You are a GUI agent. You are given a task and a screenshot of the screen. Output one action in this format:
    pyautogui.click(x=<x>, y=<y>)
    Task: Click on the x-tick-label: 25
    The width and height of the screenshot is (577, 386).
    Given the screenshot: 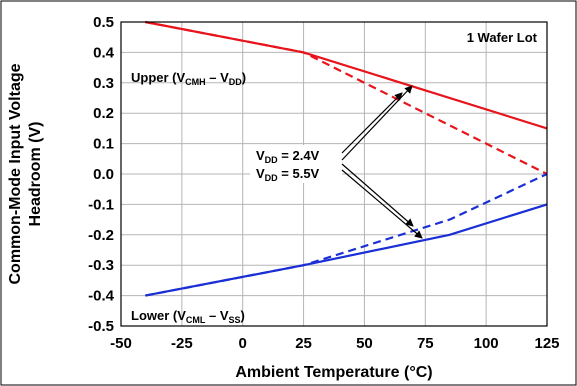 What is the action you would take?
    pyautogui.click(x=303, y=343)
    